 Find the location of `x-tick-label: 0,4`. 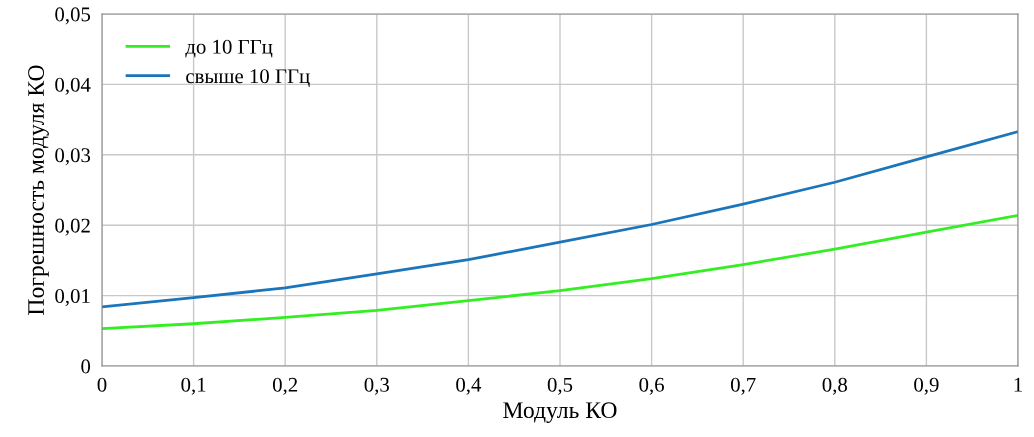

x-tick-label: 0,4 is located at coordinates (469, 386).